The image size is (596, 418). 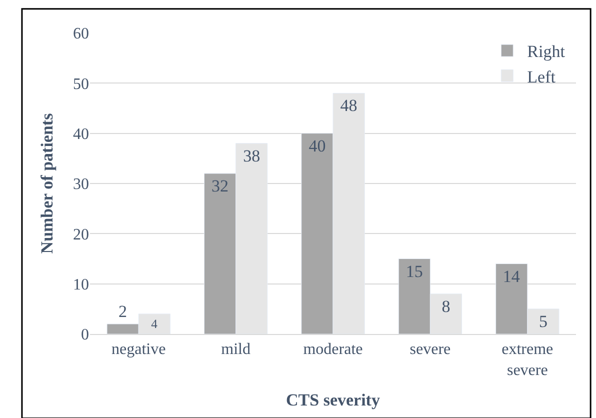 I want to click on data-label: 8, so click(x=446, y=306).